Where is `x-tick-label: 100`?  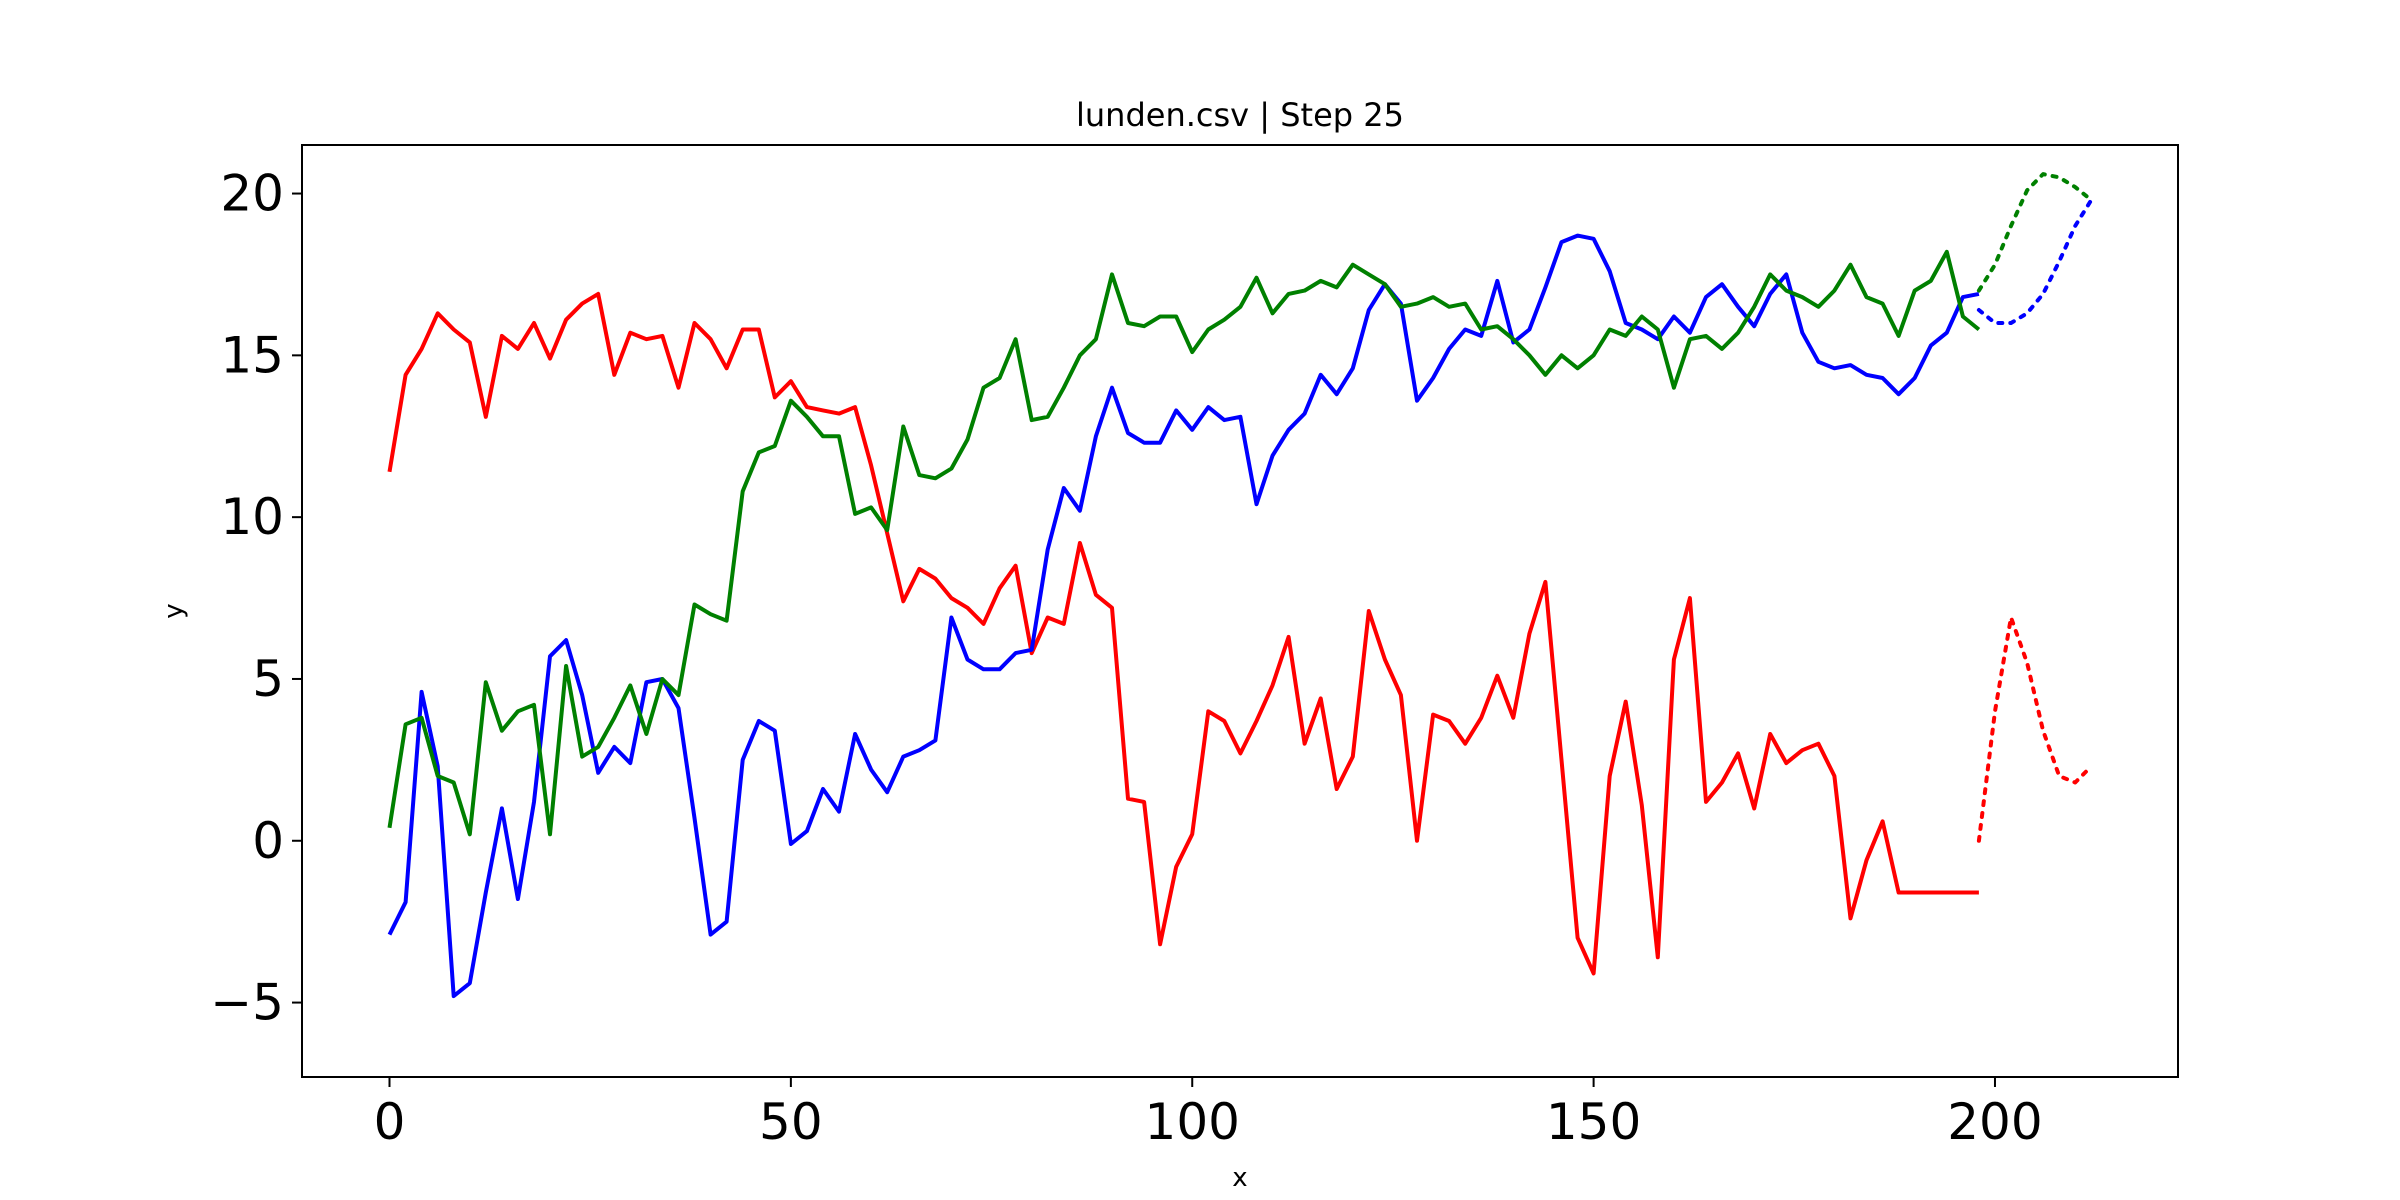
x-tick-label: 100 is located at coordinates (1192, 1122).